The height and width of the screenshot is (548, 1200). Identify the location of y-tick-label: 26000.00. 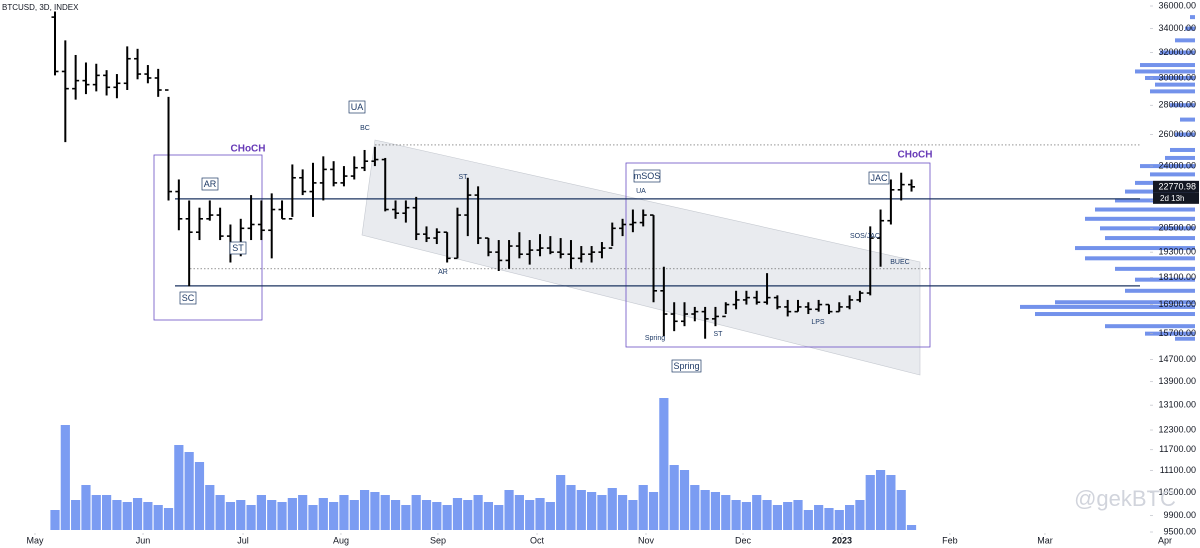
(1177, 134).